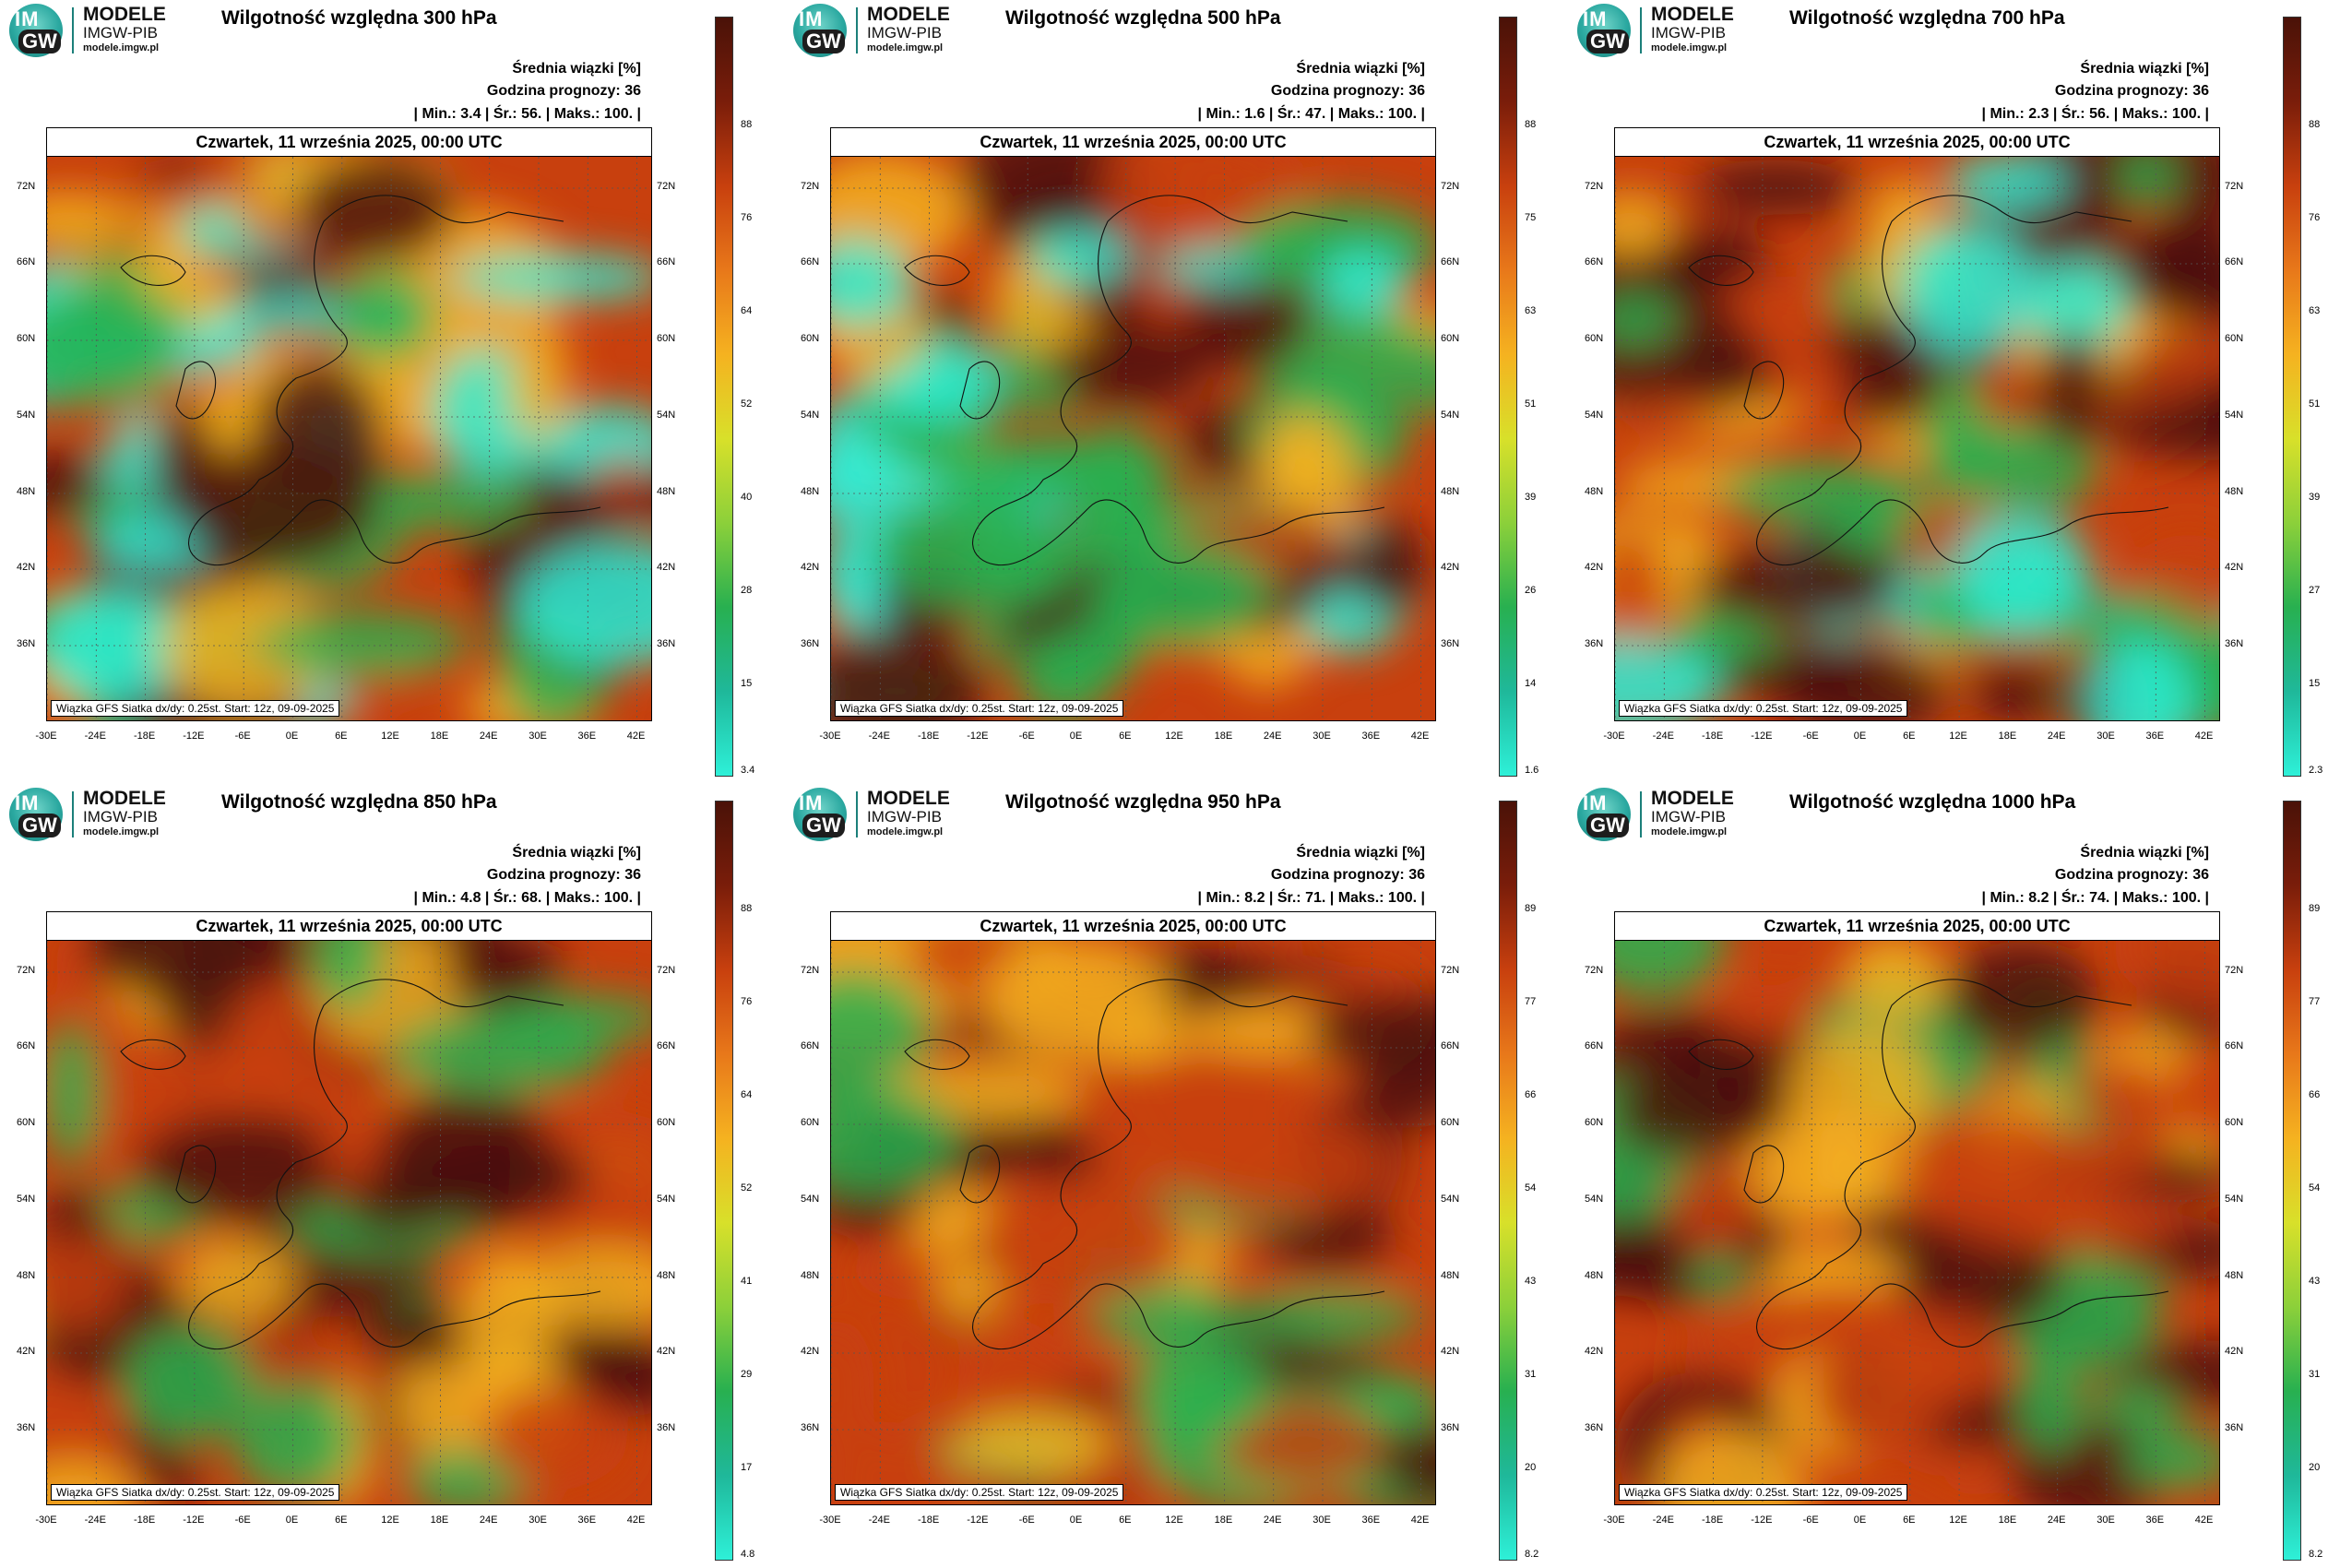 The width and height of the screenshot is (2352, 1568). I want to click on colorbar-tick: 8.2, so click(1532, 1554).